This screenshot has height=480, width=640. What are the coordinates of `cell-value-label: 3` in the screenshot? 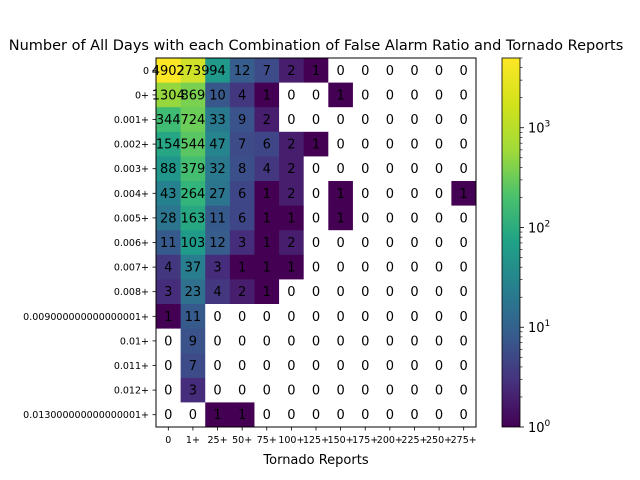 It's located at (193, 391).